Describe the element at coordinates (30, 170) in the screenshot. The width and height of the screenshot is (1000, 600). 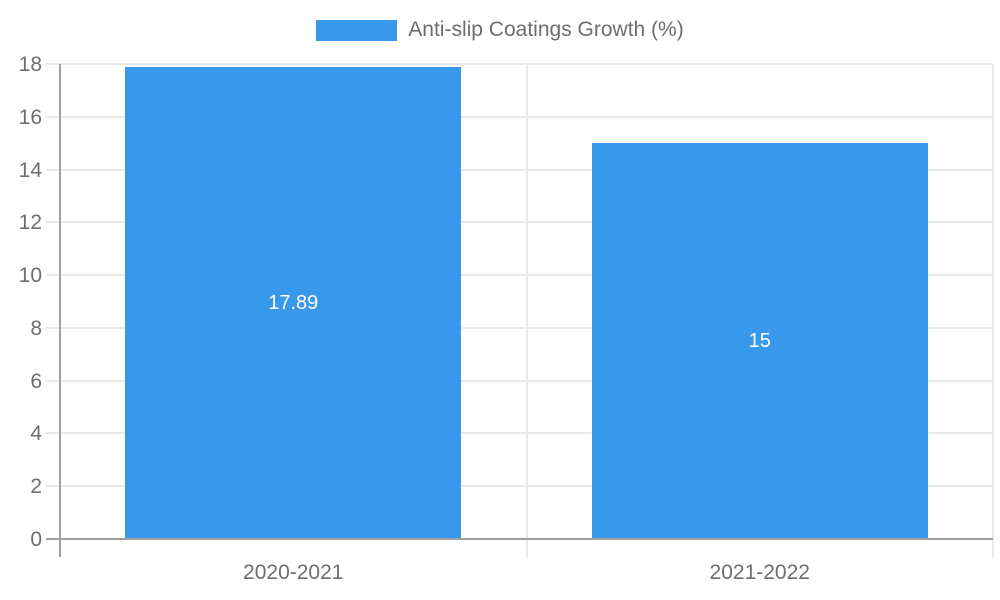
I see `y-axis-tick-label: 14` at that location.